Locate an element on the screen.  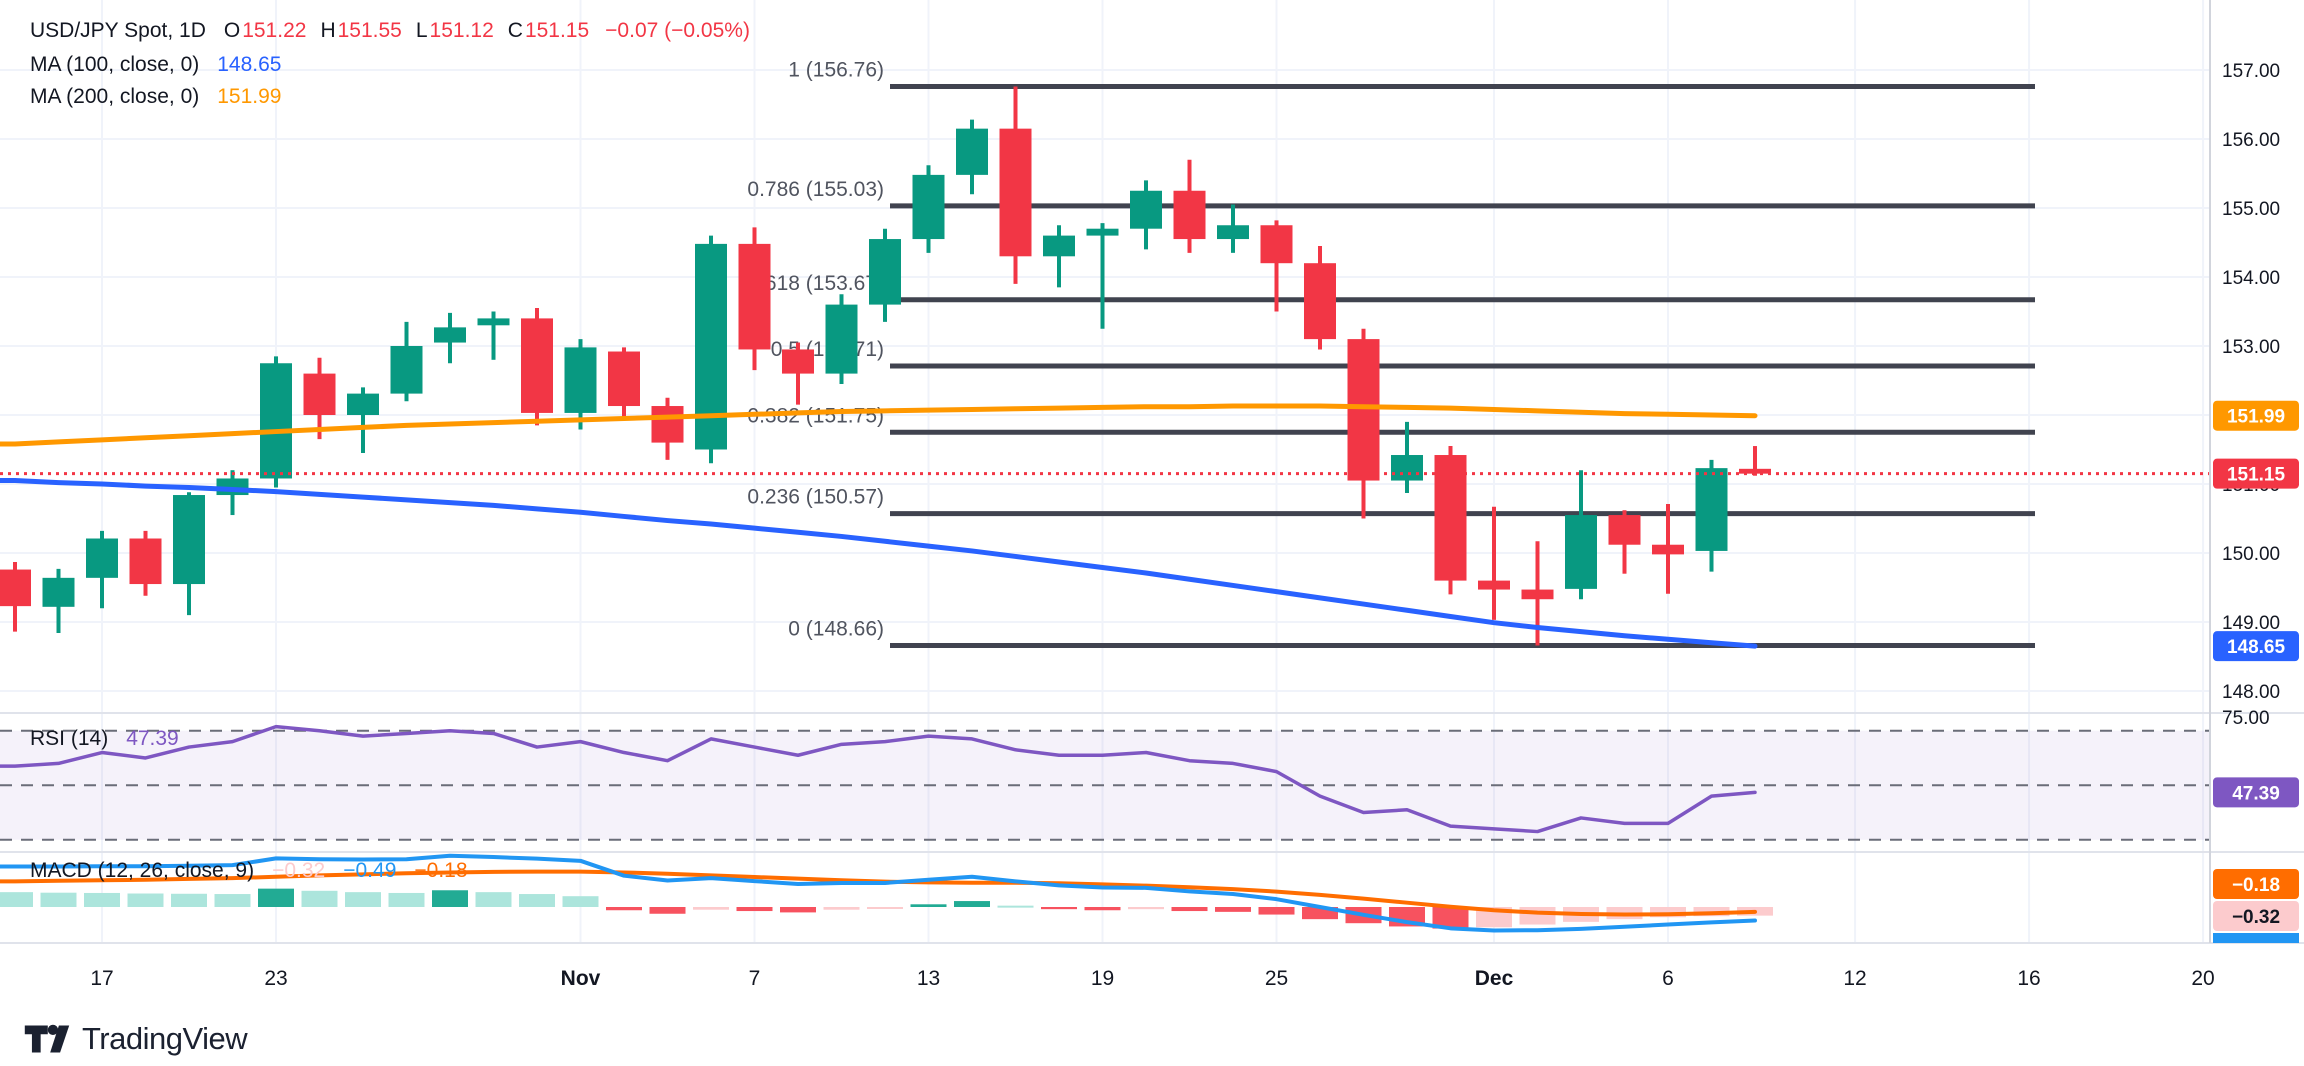
ma200-legend-row: MA (200, close, 0) 151.99 is located at coordinates (155, 97).